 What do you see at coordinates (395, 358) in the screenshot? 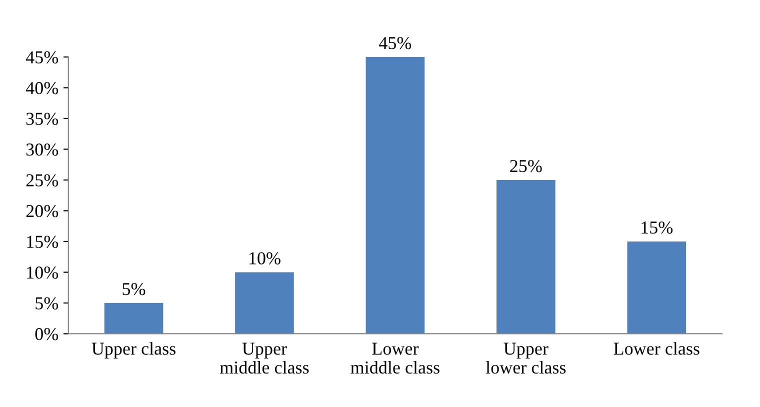
I see `x-tick-label: Lower middle class` at bounding box center [395, 358].